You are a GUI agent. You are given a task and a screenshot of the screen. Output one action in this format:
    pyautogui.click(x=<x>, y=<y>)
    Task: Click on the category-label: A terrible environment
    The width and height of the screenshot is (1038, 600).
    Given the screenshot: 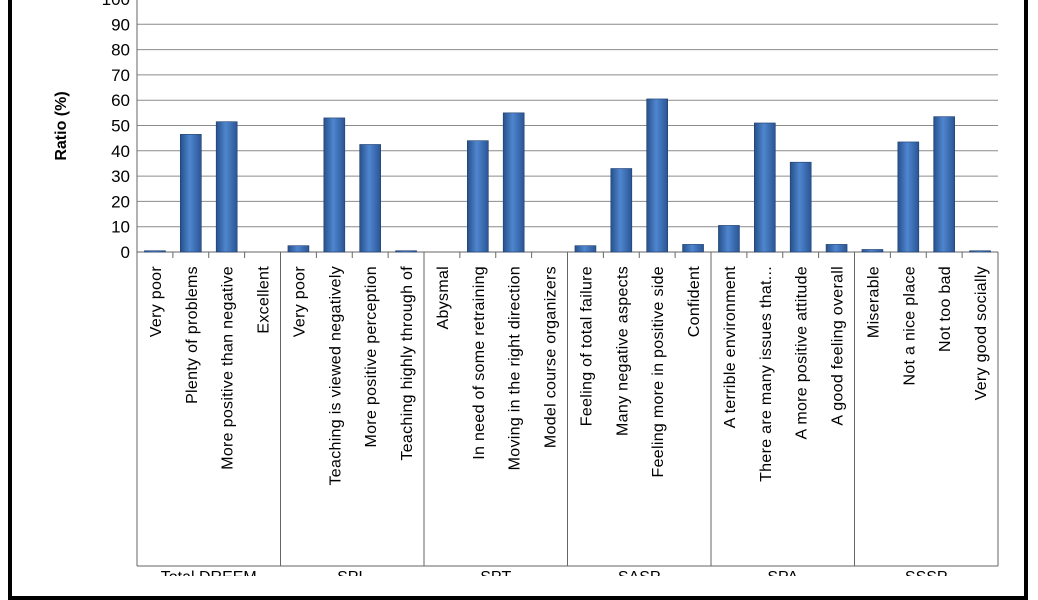 What is the action you would take?
    pyautogui.click(x=730, y=347)
    